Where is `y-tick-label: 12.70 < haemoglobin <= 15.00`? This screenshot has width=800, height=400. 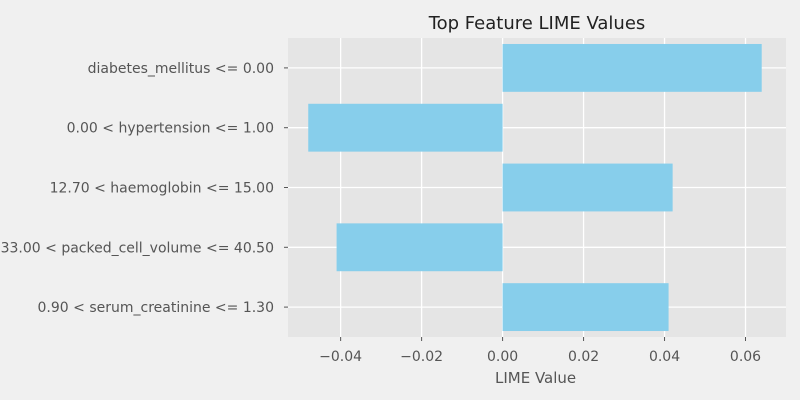 y-tick-label: 12.70 < haemoglobin <= 15.00 is located at coordinates (162, 189).